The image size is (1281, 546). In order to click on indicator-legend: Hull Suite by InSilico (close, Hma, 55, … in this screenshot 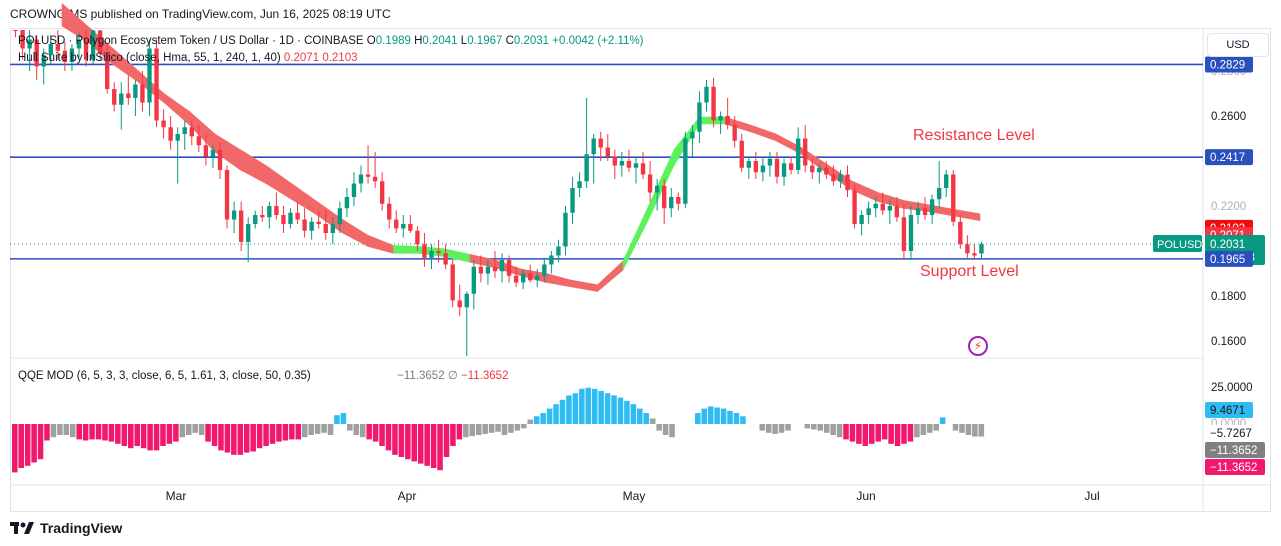, I will do `click(188, 58)`.